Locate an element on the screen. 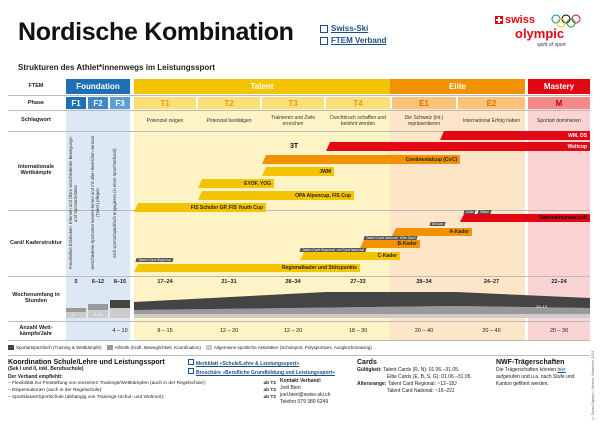 This screenshot has width=600, height=423. schlagwort-t4: Durchbruch schaffen und belohnt werden is located at coordinates (358, 121).